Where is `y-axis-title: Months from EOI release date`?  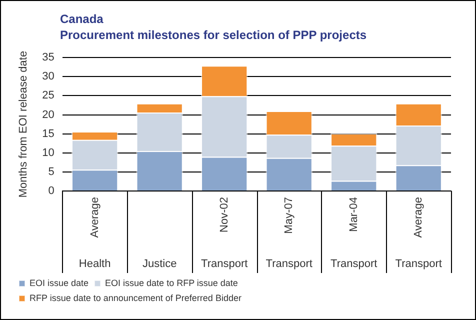 y-axis-title: Months from EOI release date is located at coordinates (24, 124).